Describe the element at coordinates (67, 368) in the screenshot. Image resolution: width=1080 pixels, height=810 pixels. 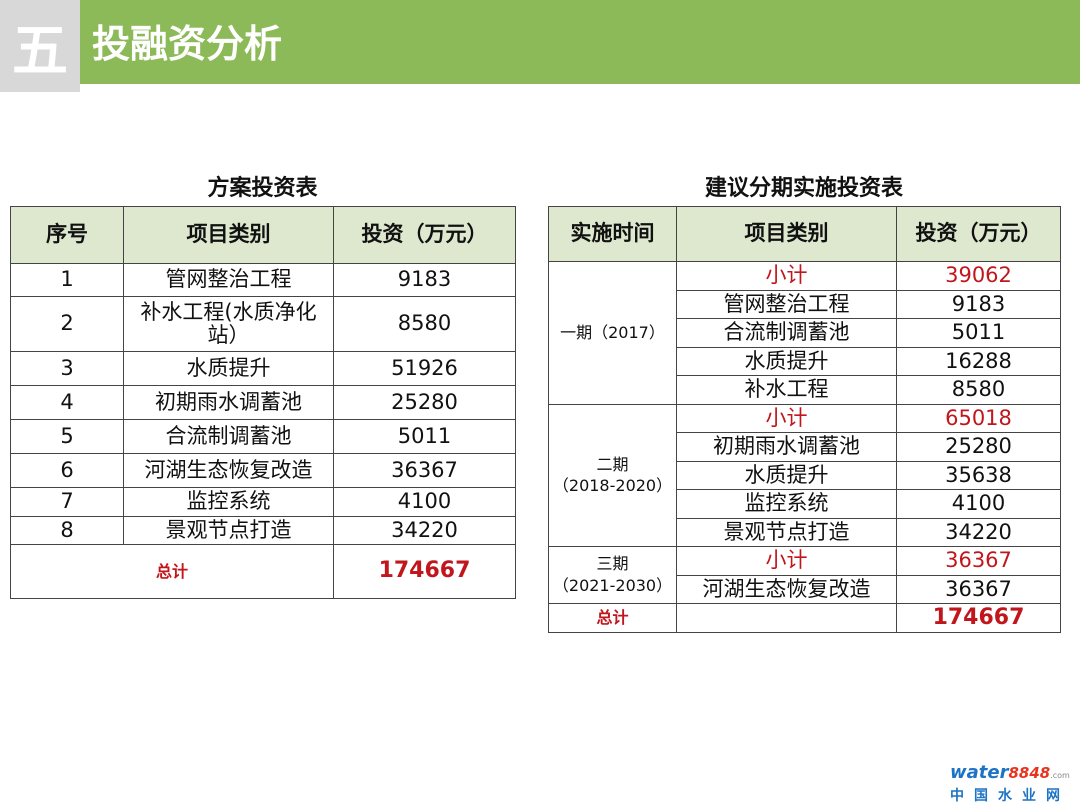
I see `cell-no: 3` at that location.